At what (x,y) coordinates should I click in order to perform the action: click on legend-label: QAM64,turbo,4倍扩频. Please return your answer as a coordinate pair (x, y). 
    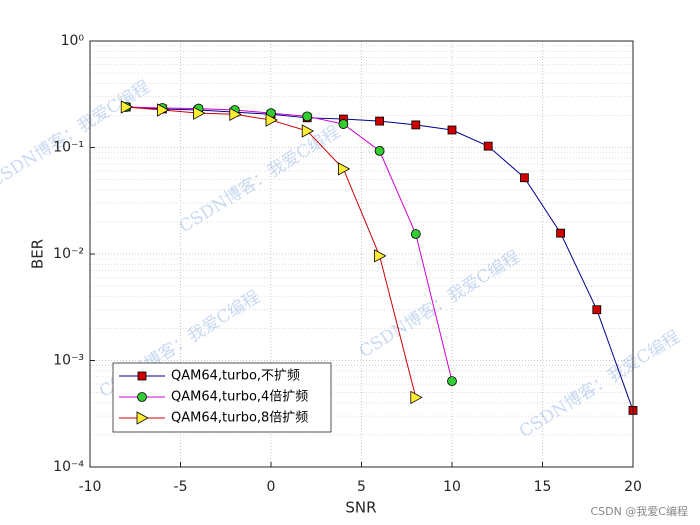
    Looking at the image, I should click on (239, 397).